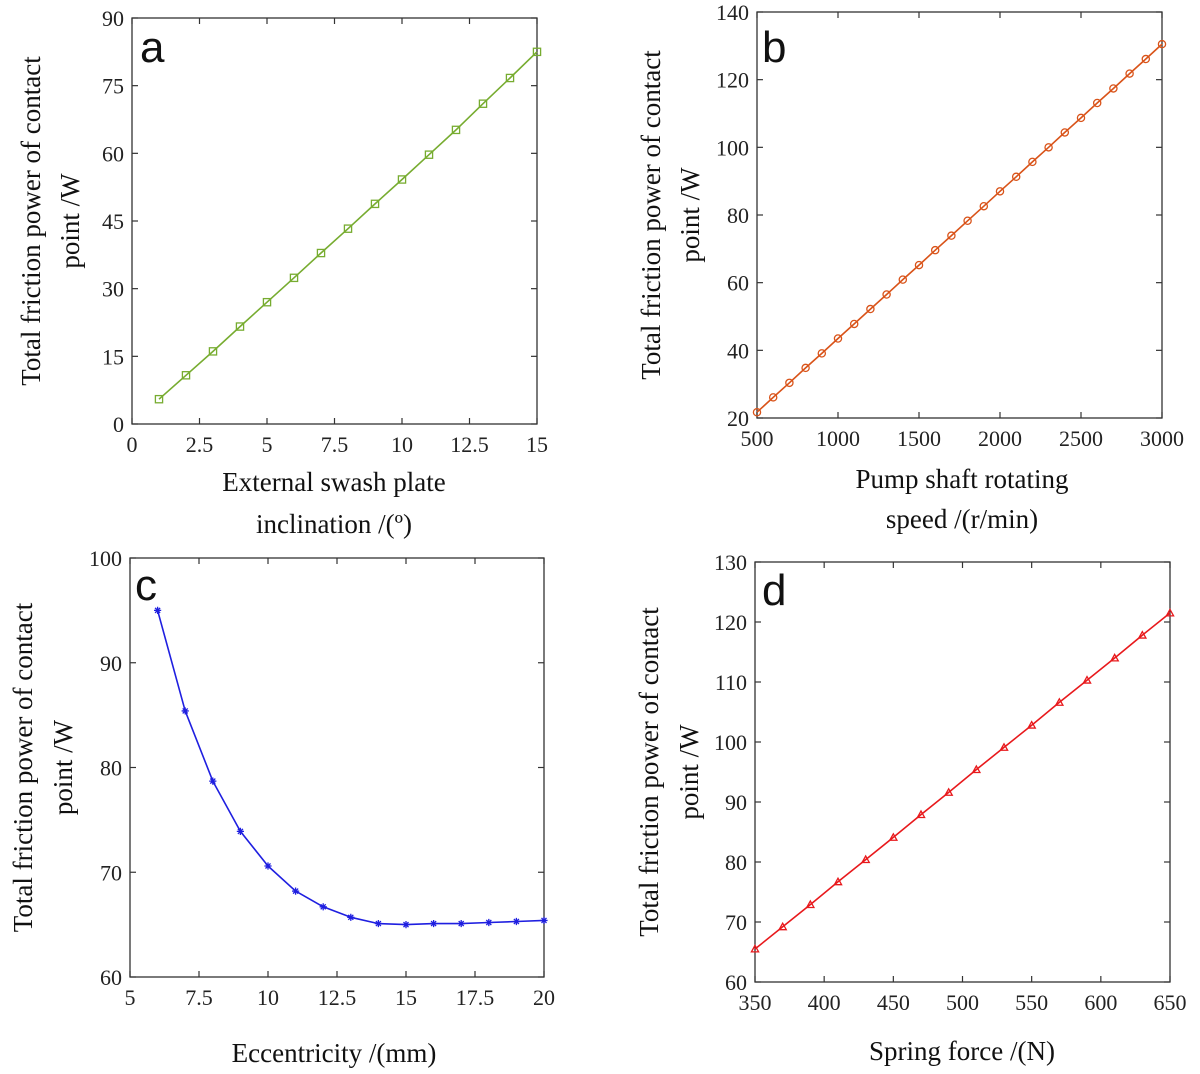  I want to click on y-tick-label: 130, so click(730, 562).